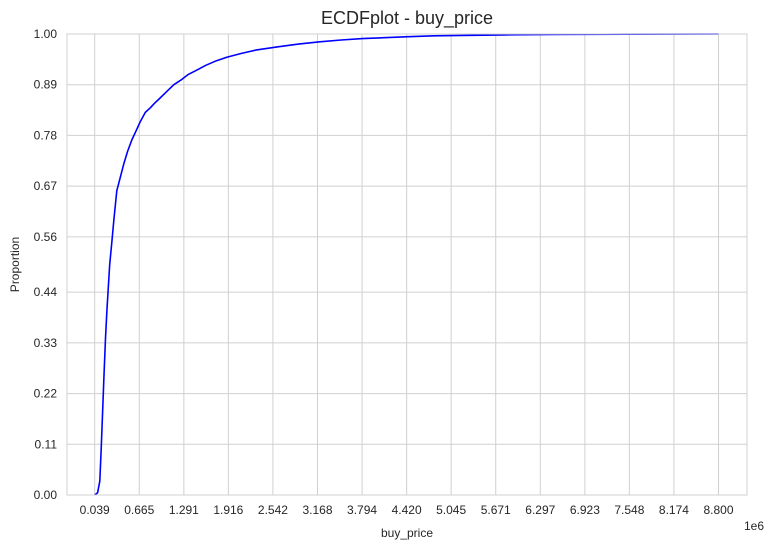 This screenshot has width=773, height=548. What do you see at coordinates (46, 495) in the screenshot?
I see `y-tick-label: 0.00` at bounding box center [46, 495].